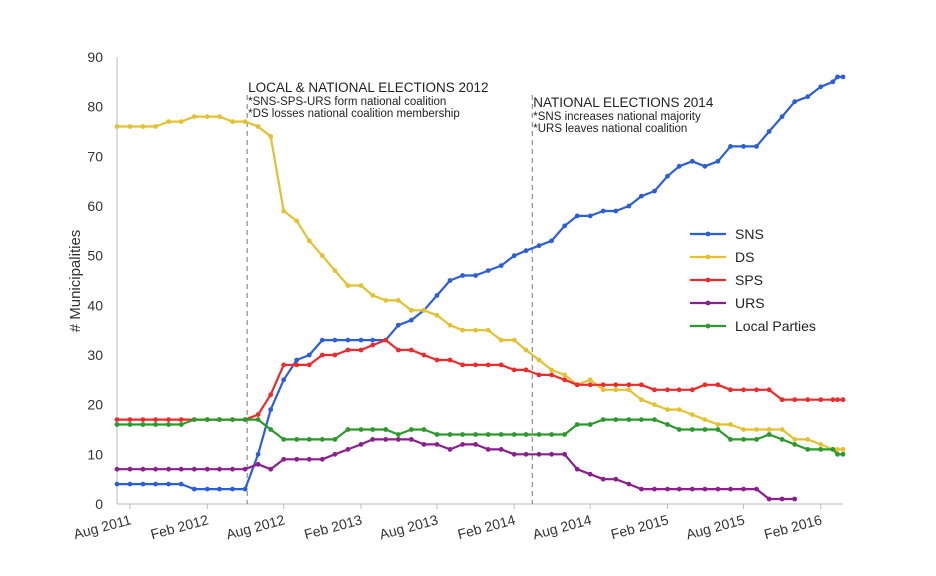  What do you see at coordinates (95, 256) in the screenshot?
I see `y-tick-label: 50` at bounding box center [95, 256].